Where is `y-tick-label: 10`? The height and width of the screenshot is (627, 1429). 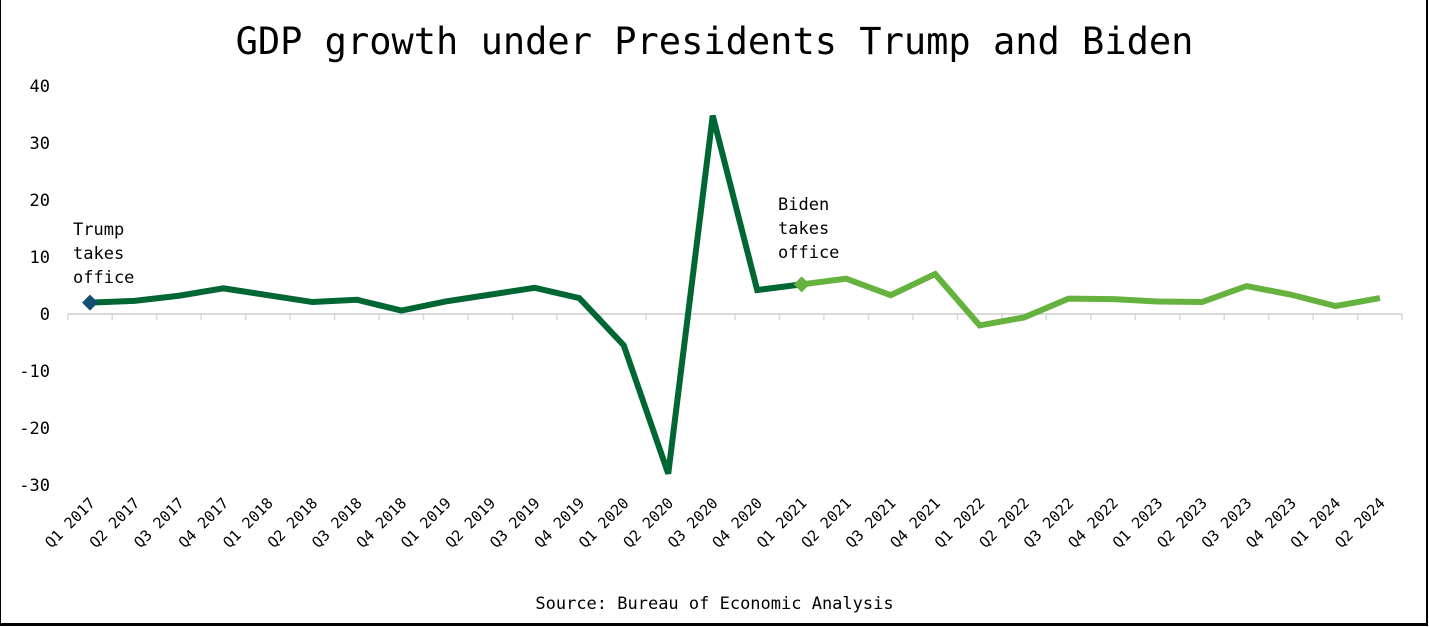
y-tick-label: 10 is located at coordinates (40, 258).